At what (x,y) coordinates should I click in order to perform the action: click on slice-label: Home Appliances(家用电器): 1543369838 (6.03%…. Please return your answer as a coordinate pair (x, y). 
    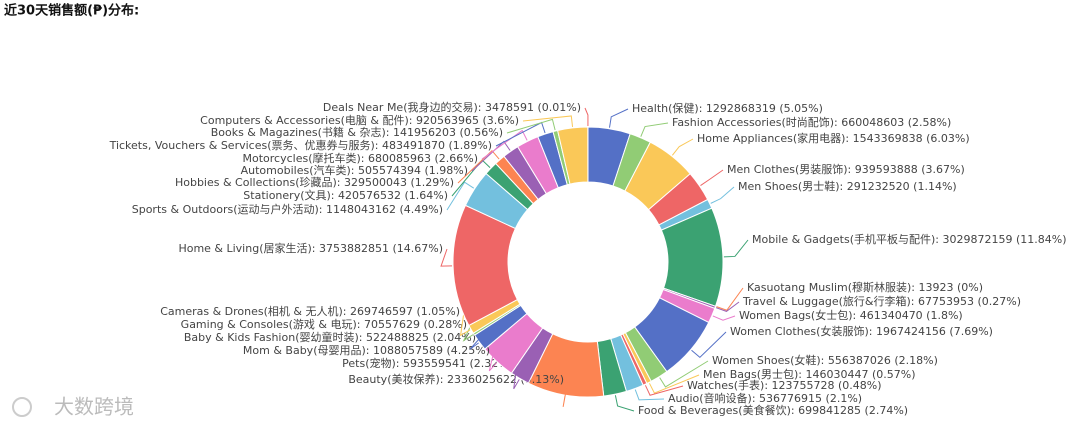
    Looking at the image, I should click on (833, 138).